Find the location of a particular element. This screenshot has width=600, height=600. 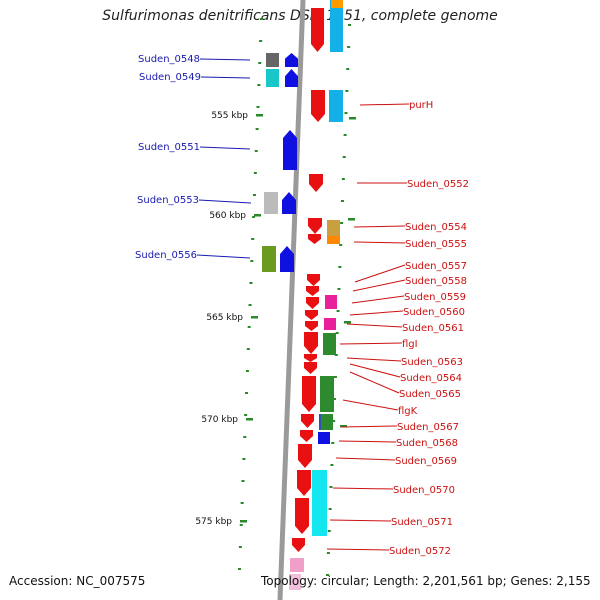

right-gene-label: purH is located at coordinates (421, 105).